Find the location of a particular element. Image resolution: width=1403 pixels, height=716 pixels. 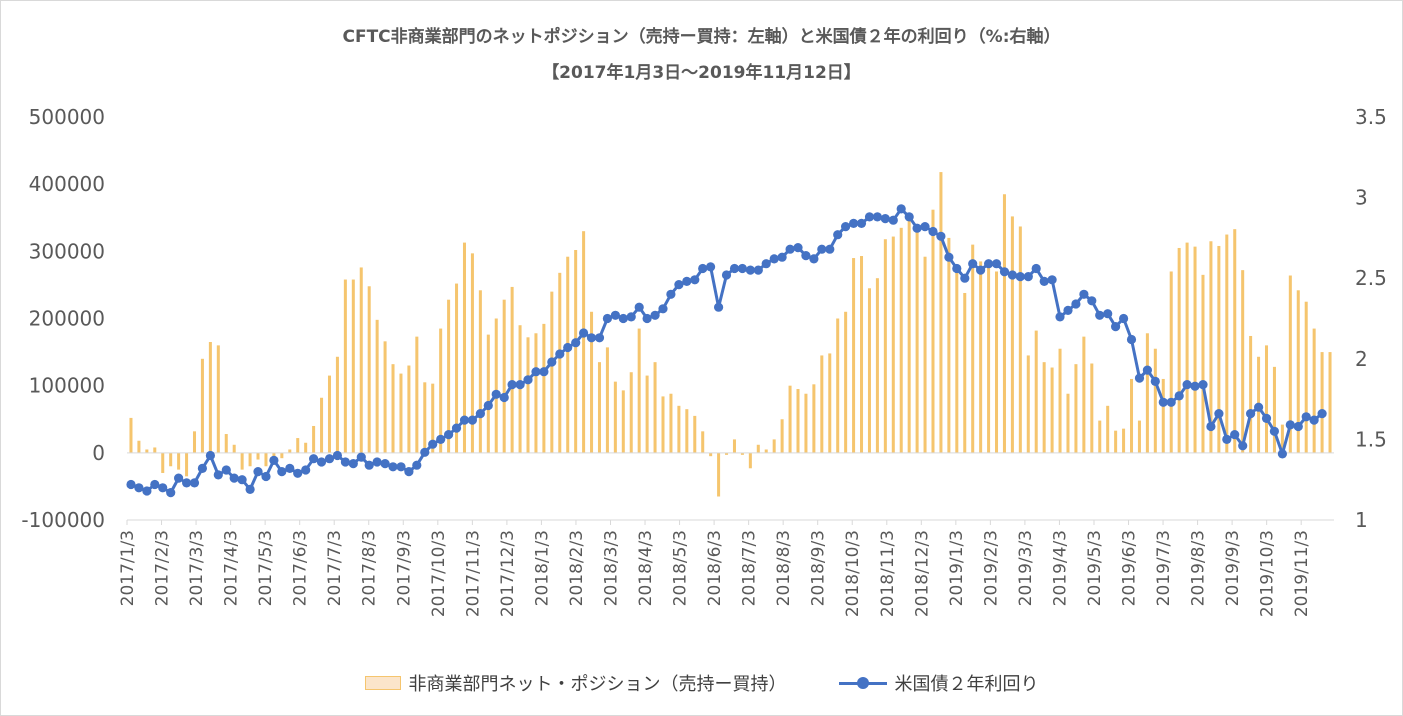

x-axis-tick-label: 2017/6/3 is located at coordinates (301, 568).